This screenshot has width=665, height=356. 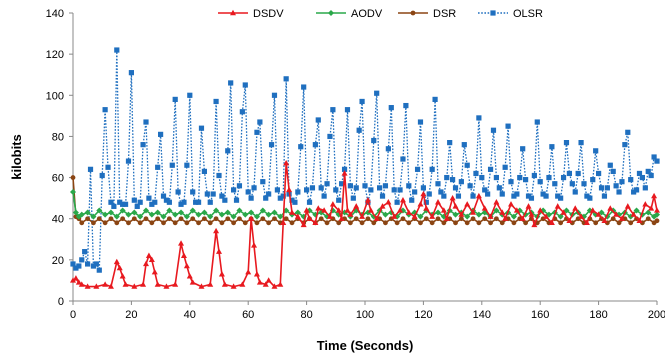 What do you see at coordinates (365, 315) in the screenshot?
I see `x-tick-label: 100` at bounding box center [365, 315].